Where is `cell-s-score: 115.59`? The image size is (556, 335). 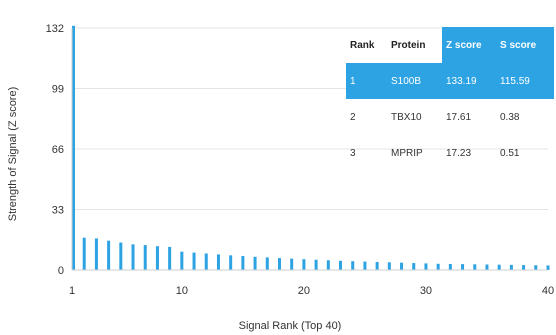 cell-s-score: 115.59 is located at coordinates (525, 81).